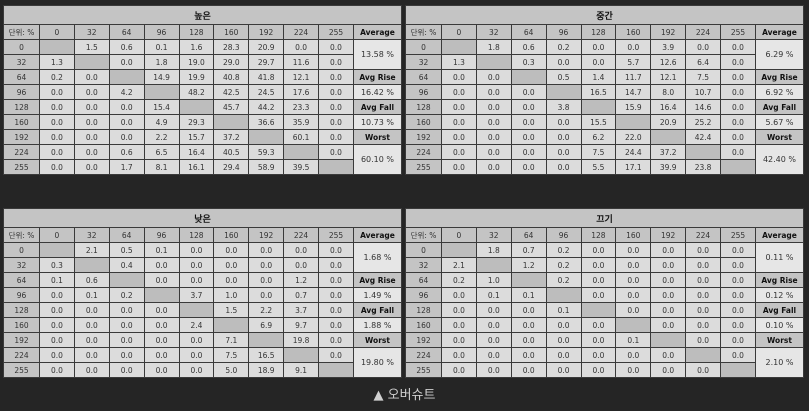 Image resolution: width=809 pixels, height=411 pixels. I want to click on data-cell: 9.1, so click(301, 370).